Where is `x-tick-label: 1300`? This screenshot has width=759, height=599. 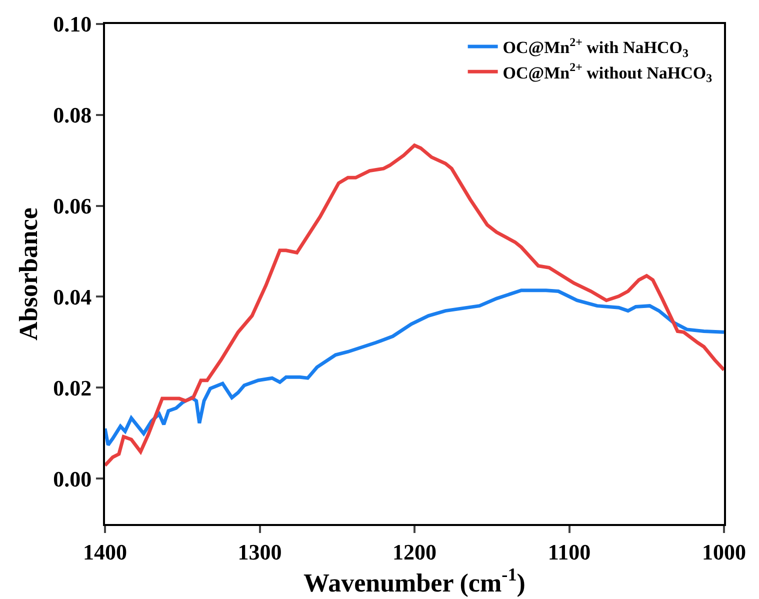
x-tick-label: 1300 is located at coordinates (260, 551).